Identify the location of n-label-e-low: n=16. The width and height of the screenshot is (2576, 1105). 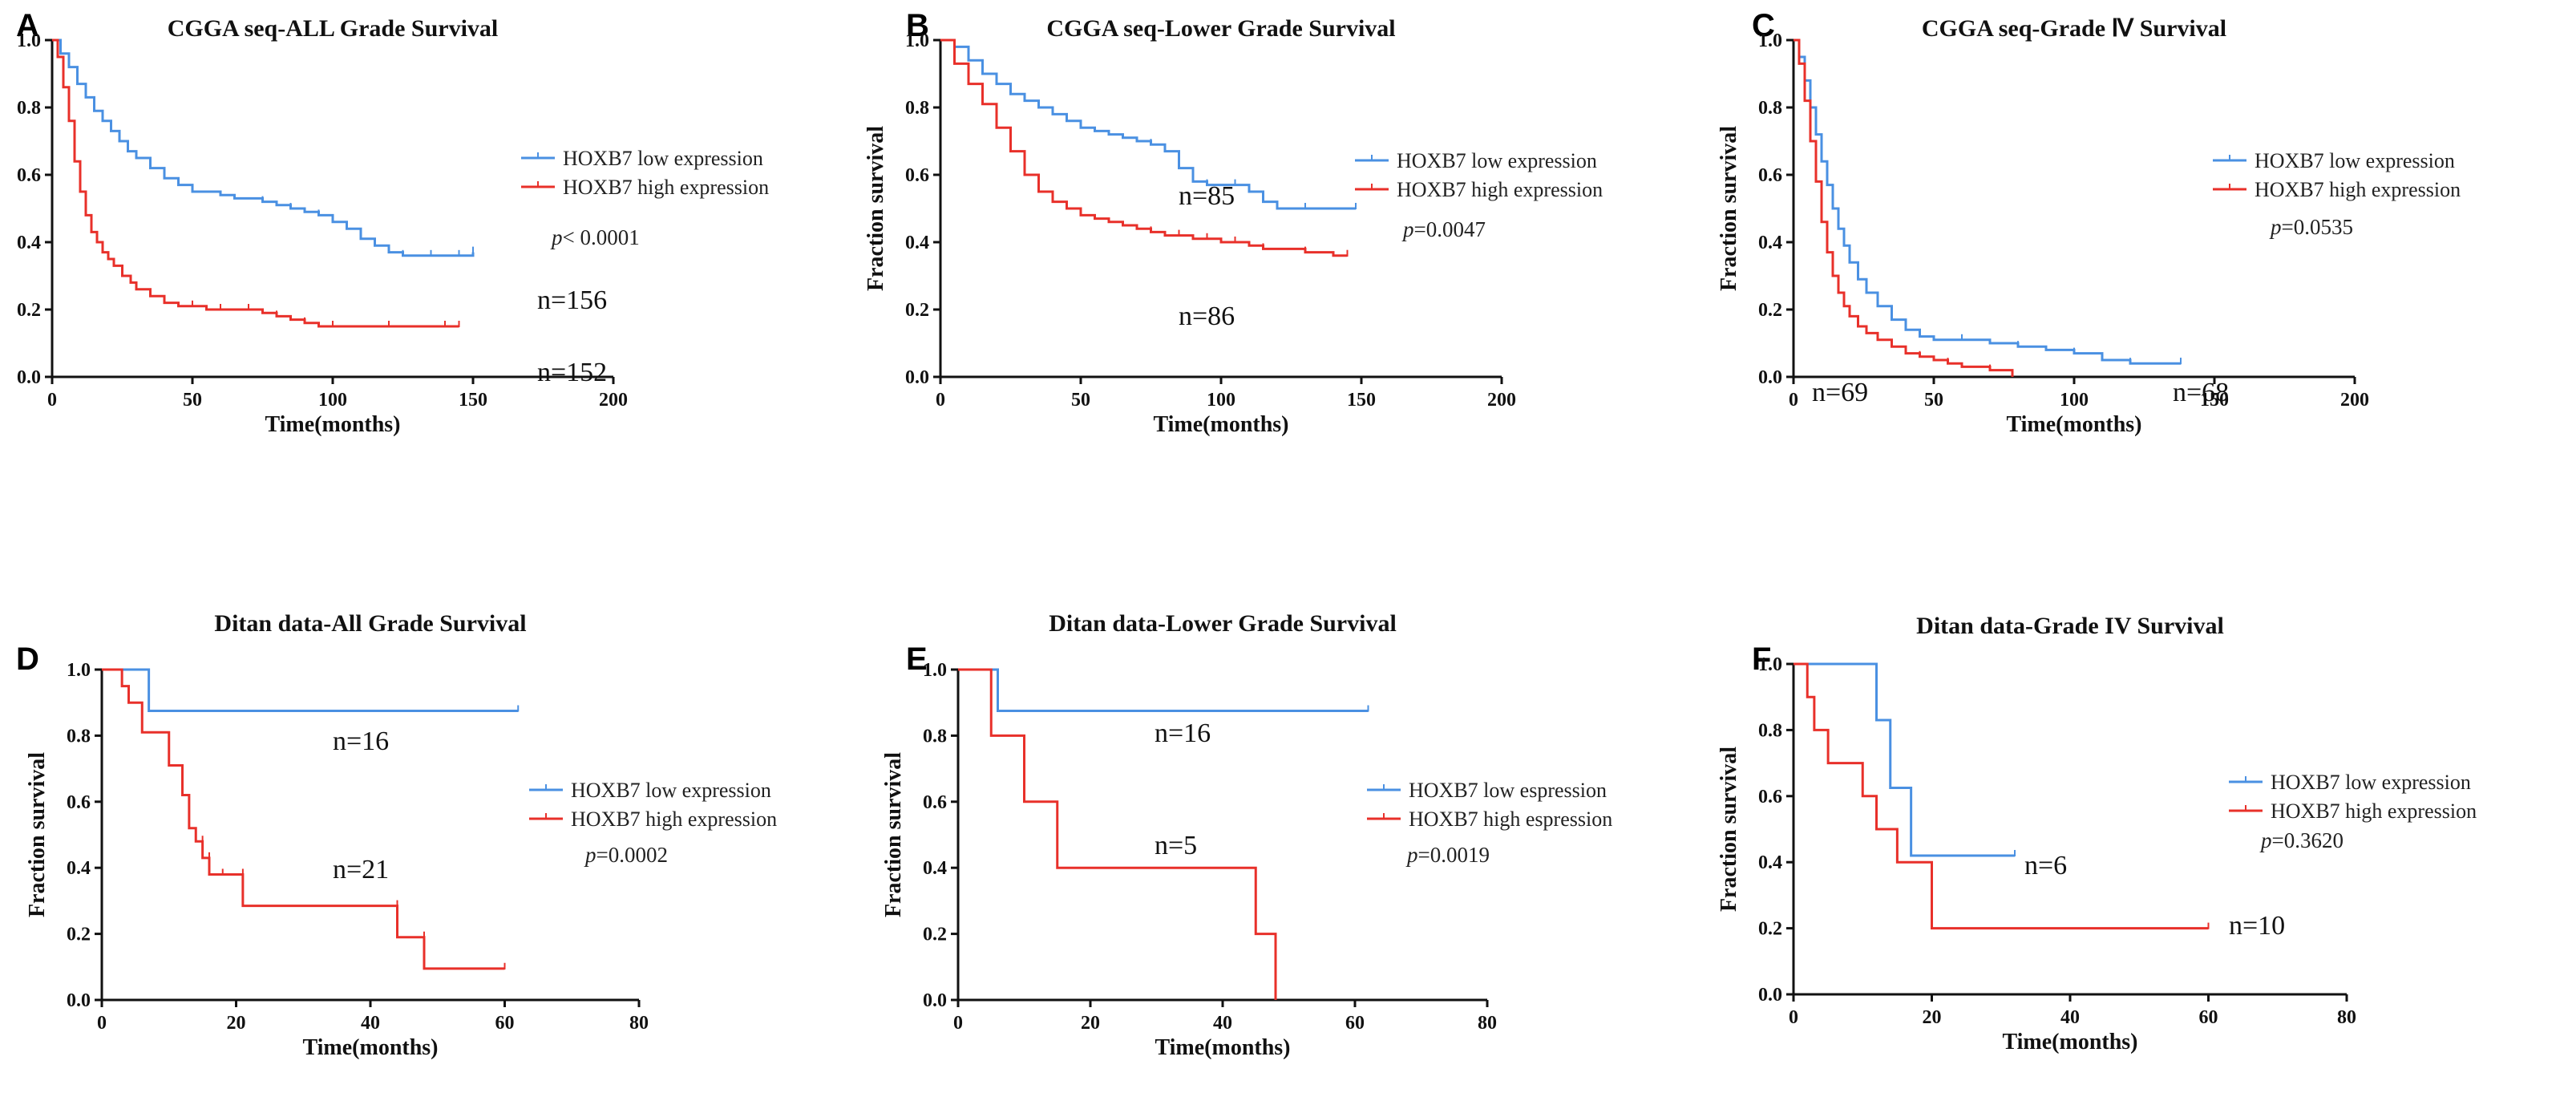
(1183, 733).